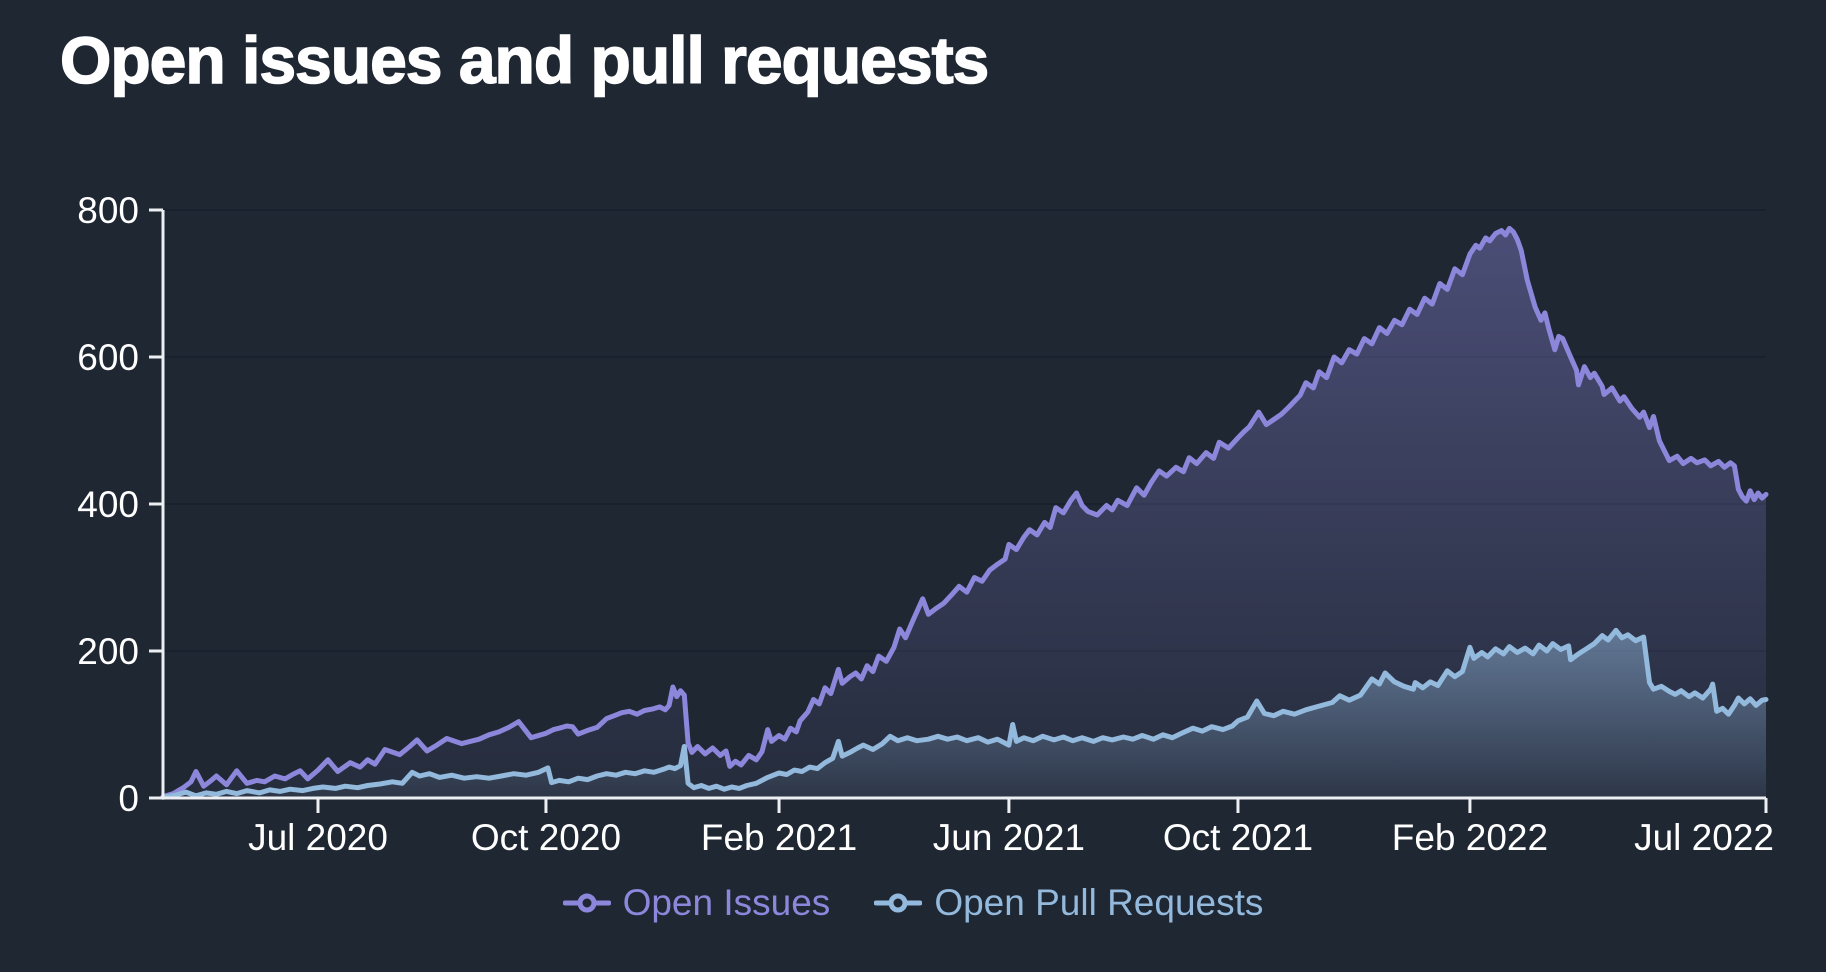 Image resolution: width=1826 pixels, height=972 pixels. I want to click on legend: Open Issues Open Pull Requests, so click(913, 903).